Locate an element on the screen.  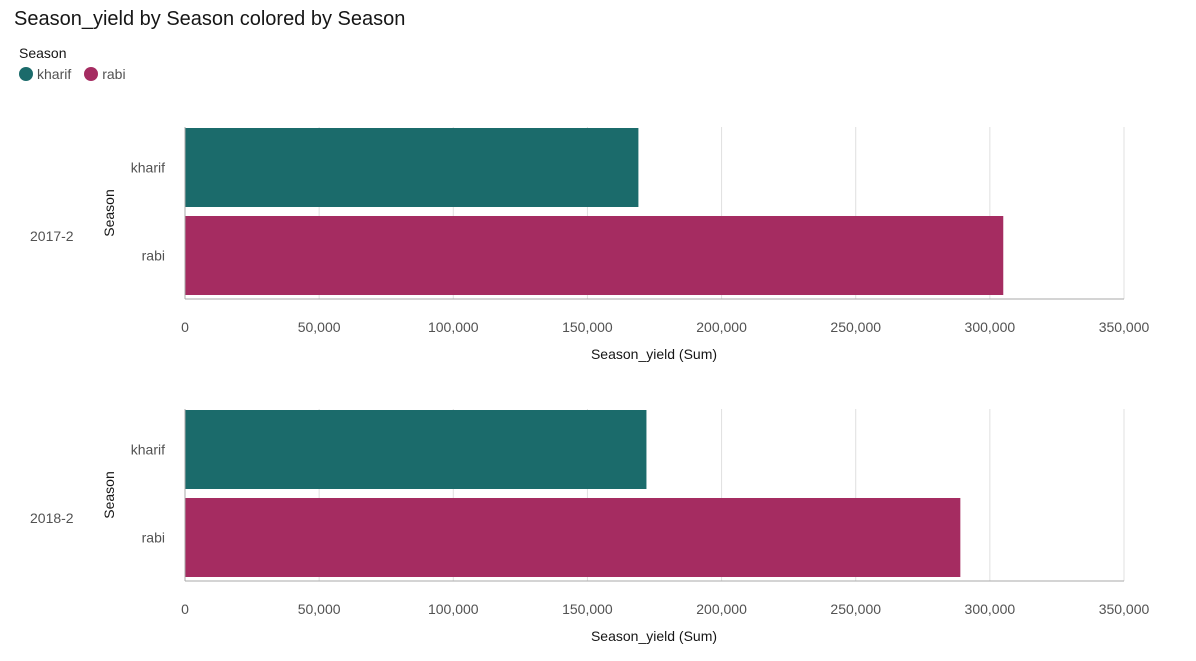
facet-label: 2017-2 is located at coordinates (52, 236).